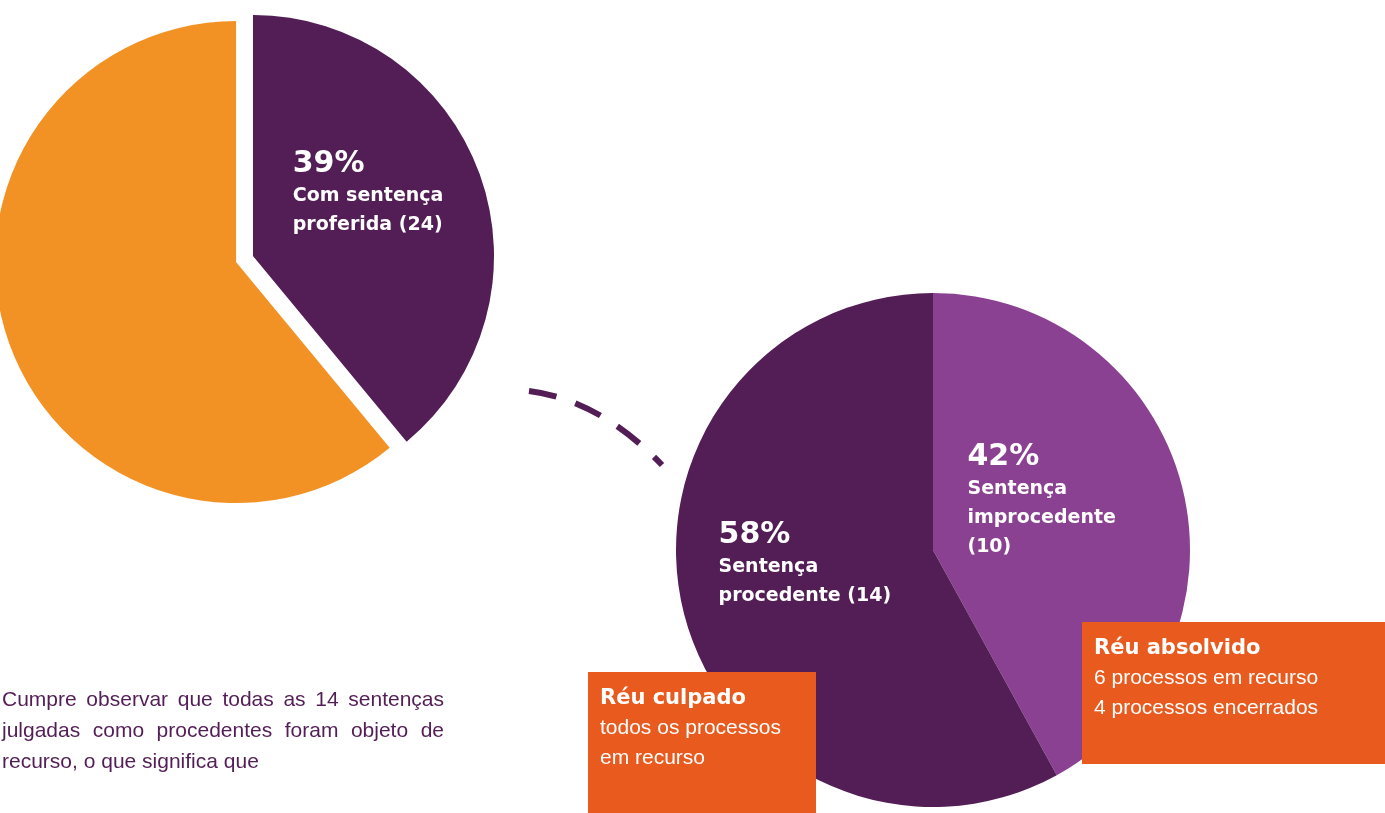 Image resolution: width=1385 pixels, height=813 pixels. Describe the element at coordinates (1004, 454) in the screenshot. I see `data-label: 42%` at that location.